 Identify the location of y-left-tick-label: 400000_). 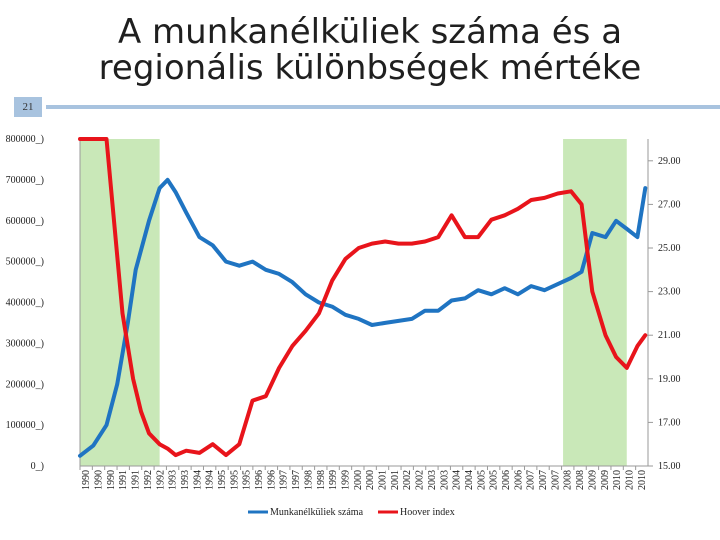
(25, 303).